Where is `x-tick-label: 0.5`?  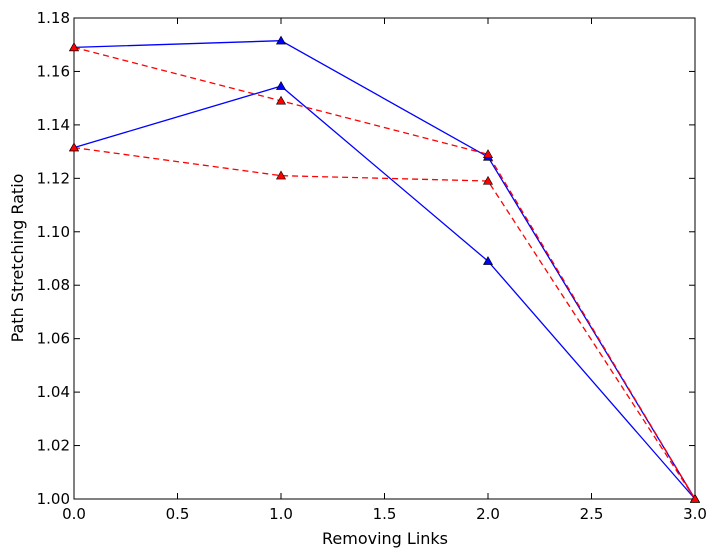 x-tick-label: 0.5 is located at coordinates (178, 514).